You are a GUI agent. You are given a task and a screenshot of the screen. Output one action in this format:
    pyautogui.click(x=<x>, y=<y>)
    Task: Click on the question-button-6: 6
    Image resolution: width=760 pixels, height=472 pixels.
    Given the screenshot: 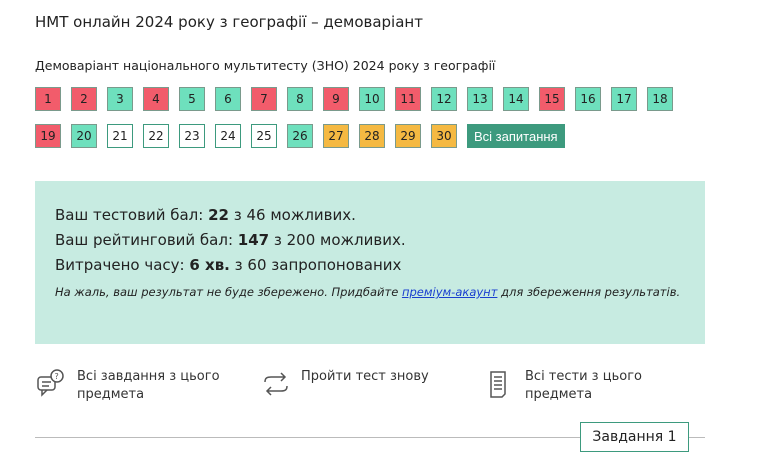 What is the action you would take?
    pyautogui.click(x=228, y=99)
    